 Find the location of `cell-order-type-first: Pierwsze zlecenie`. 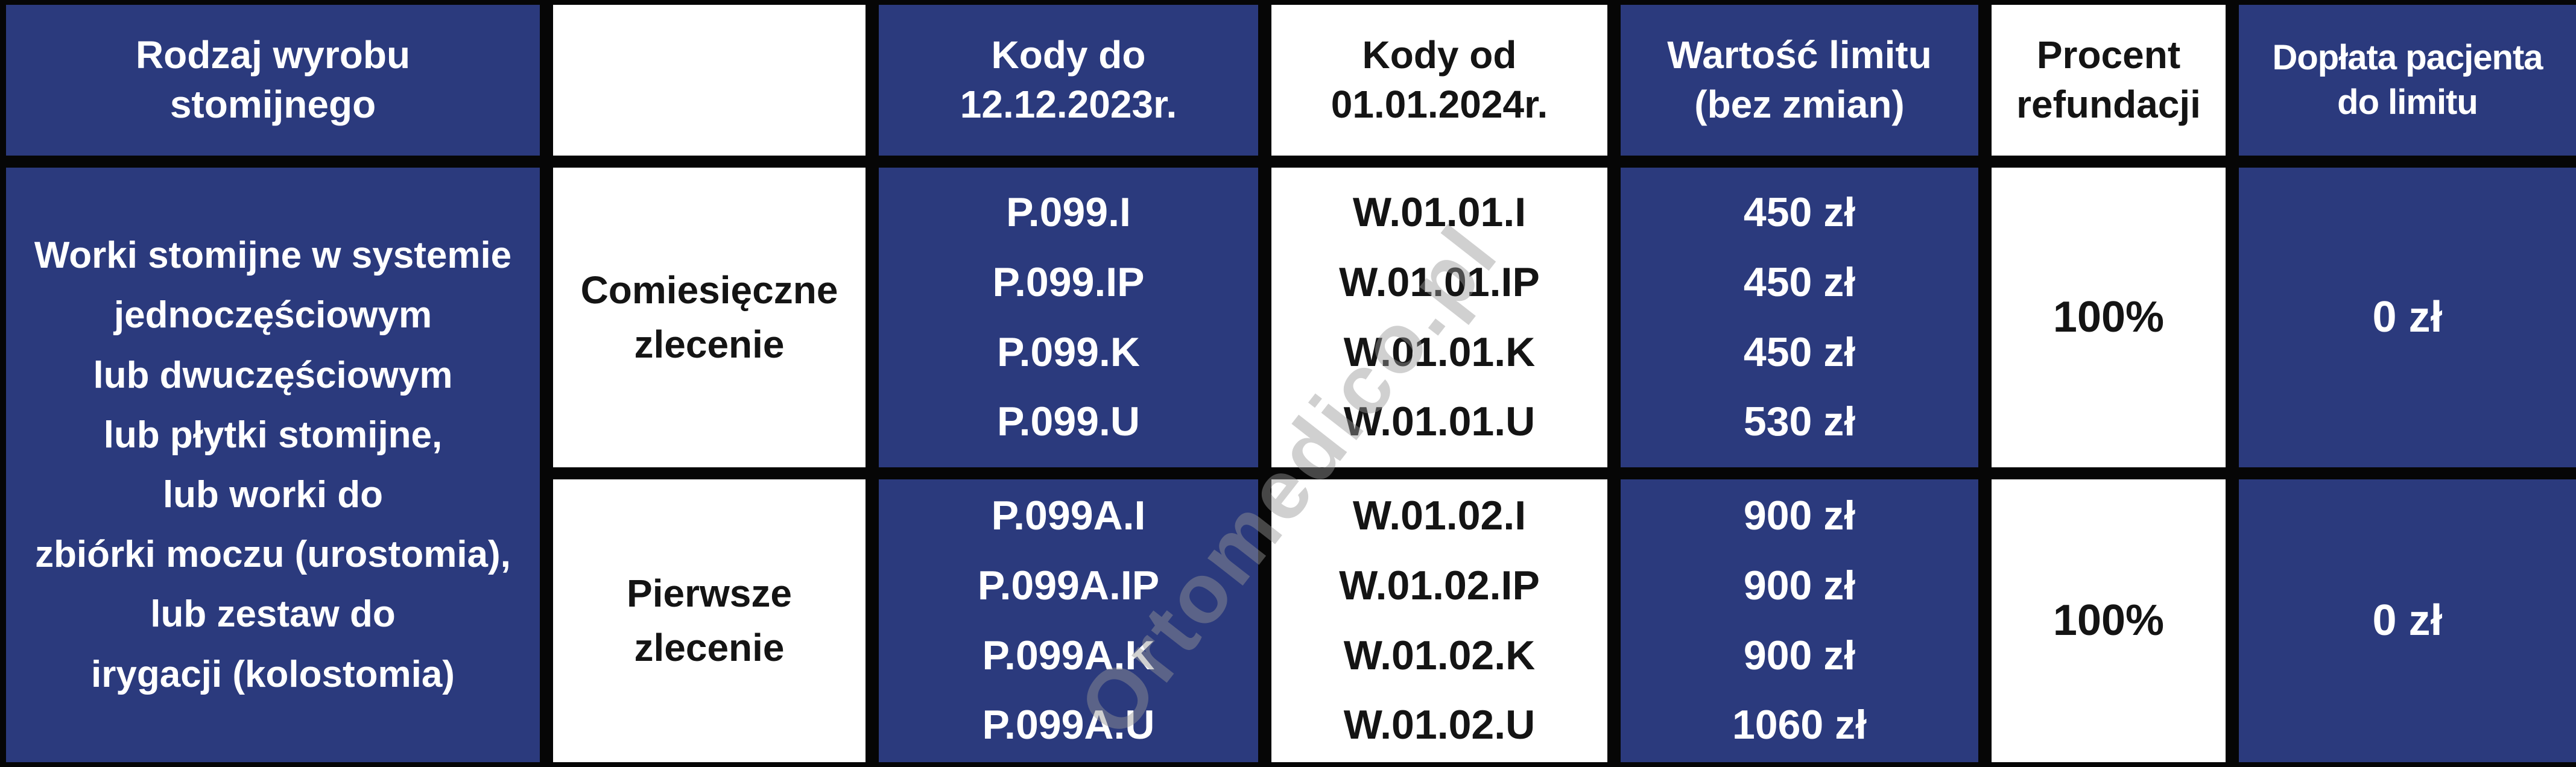

cell-order-type-first: Pierwsze zlecenie is located at coordinates (709, 621).